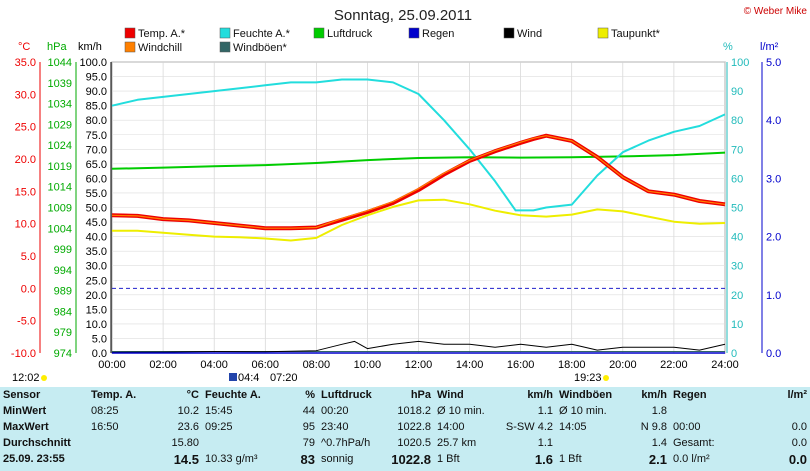 The width and height of the screenshot is (810, 471). Describe the element at coordinates (734, 354) in the screenshot. I see `humidity-tick-label: 0` at that location.